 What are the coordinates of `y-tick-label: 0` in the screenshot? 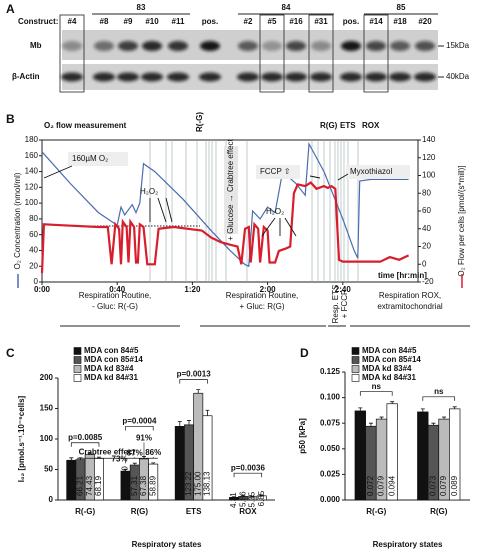 It's located at (36, 281).